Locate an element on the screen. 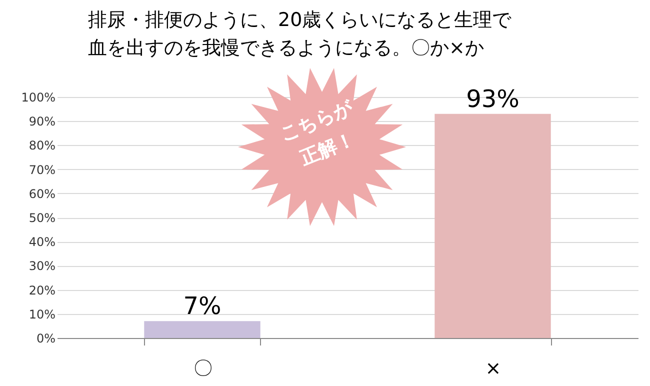  y-tick-label: 40% is located at coordinates (42, 242).